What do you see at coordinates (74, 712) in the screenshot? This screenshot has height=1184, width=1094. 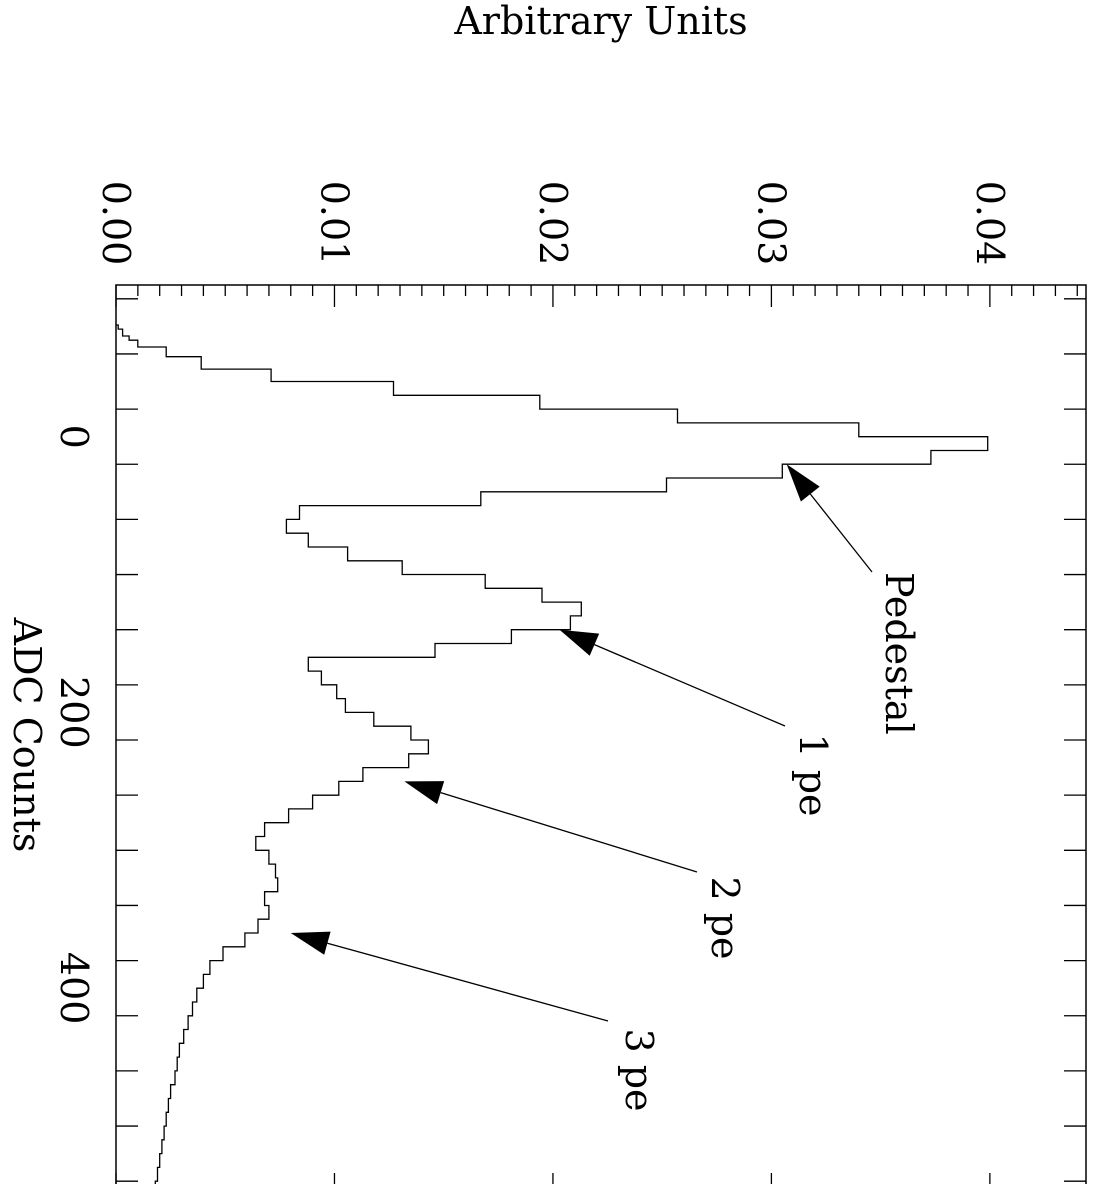 I see `x-tick-label: 200` at bounding box center [74, 712].